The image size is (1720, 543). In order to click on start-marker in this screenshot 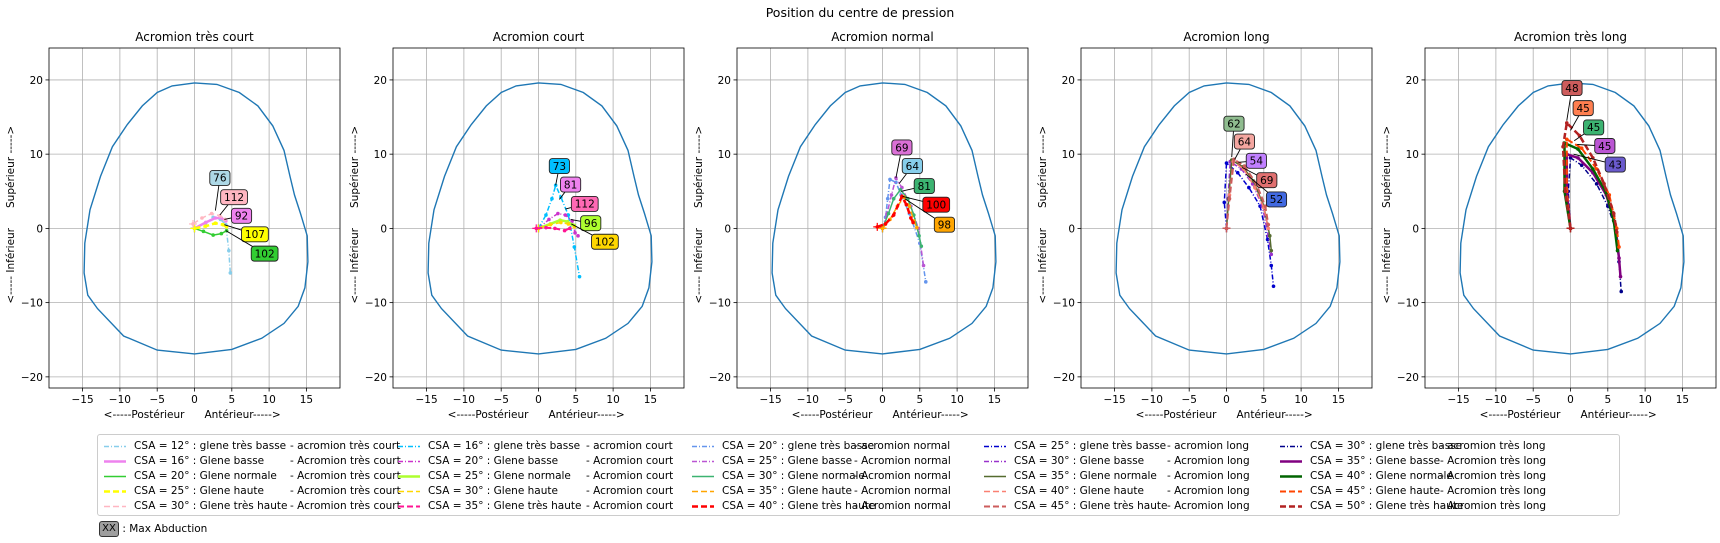, I will do `click(194, 228)`.